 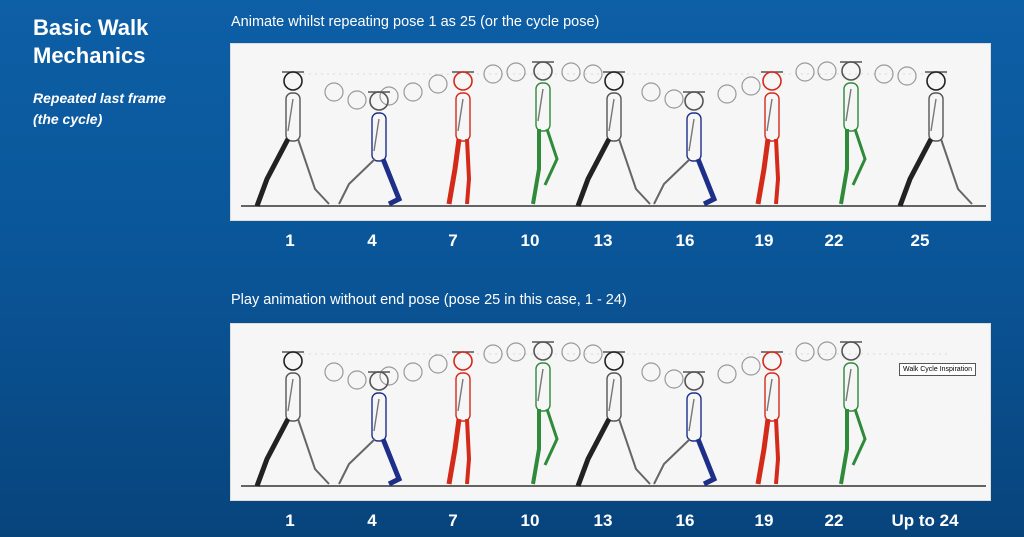 What do you see at coordinates (834, 240) in the screenshot?
I see `top-frame-label: 22` at bounding box center [834, 240].